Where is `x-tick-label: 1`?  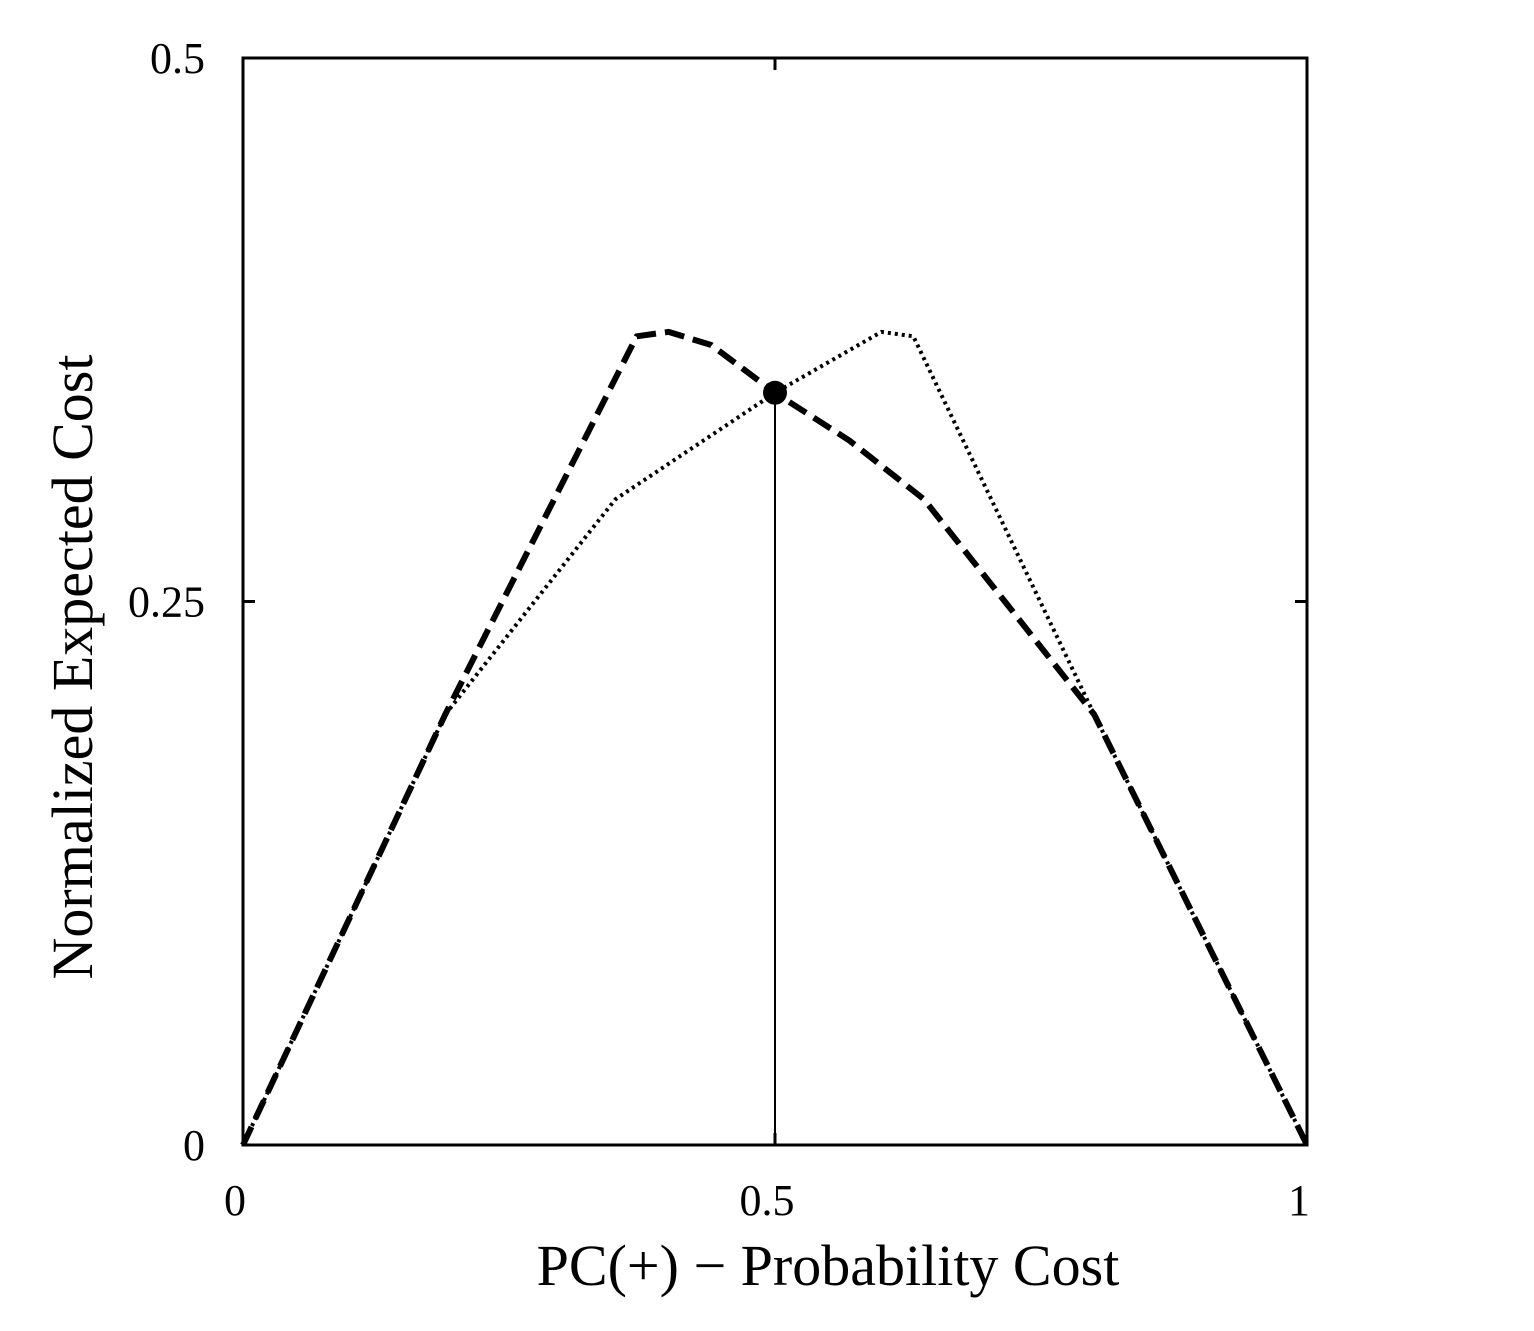 x-tick-label: 1 is located at coordinates (1299, 1200).